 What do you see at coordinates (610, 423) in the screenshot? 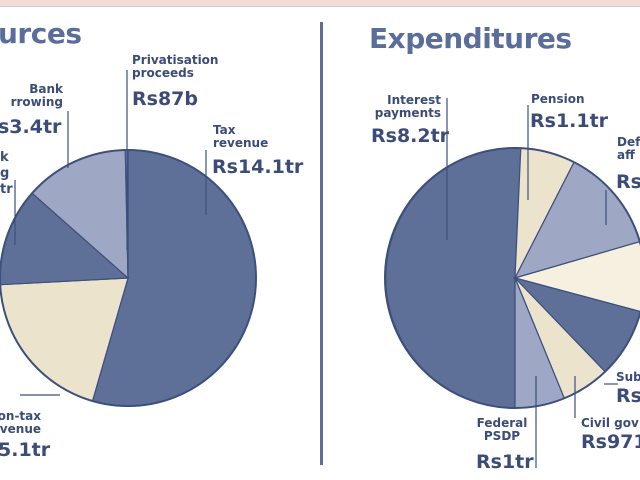
I see `civil-government-label: Civil gov` at bounding box center [610, 423].